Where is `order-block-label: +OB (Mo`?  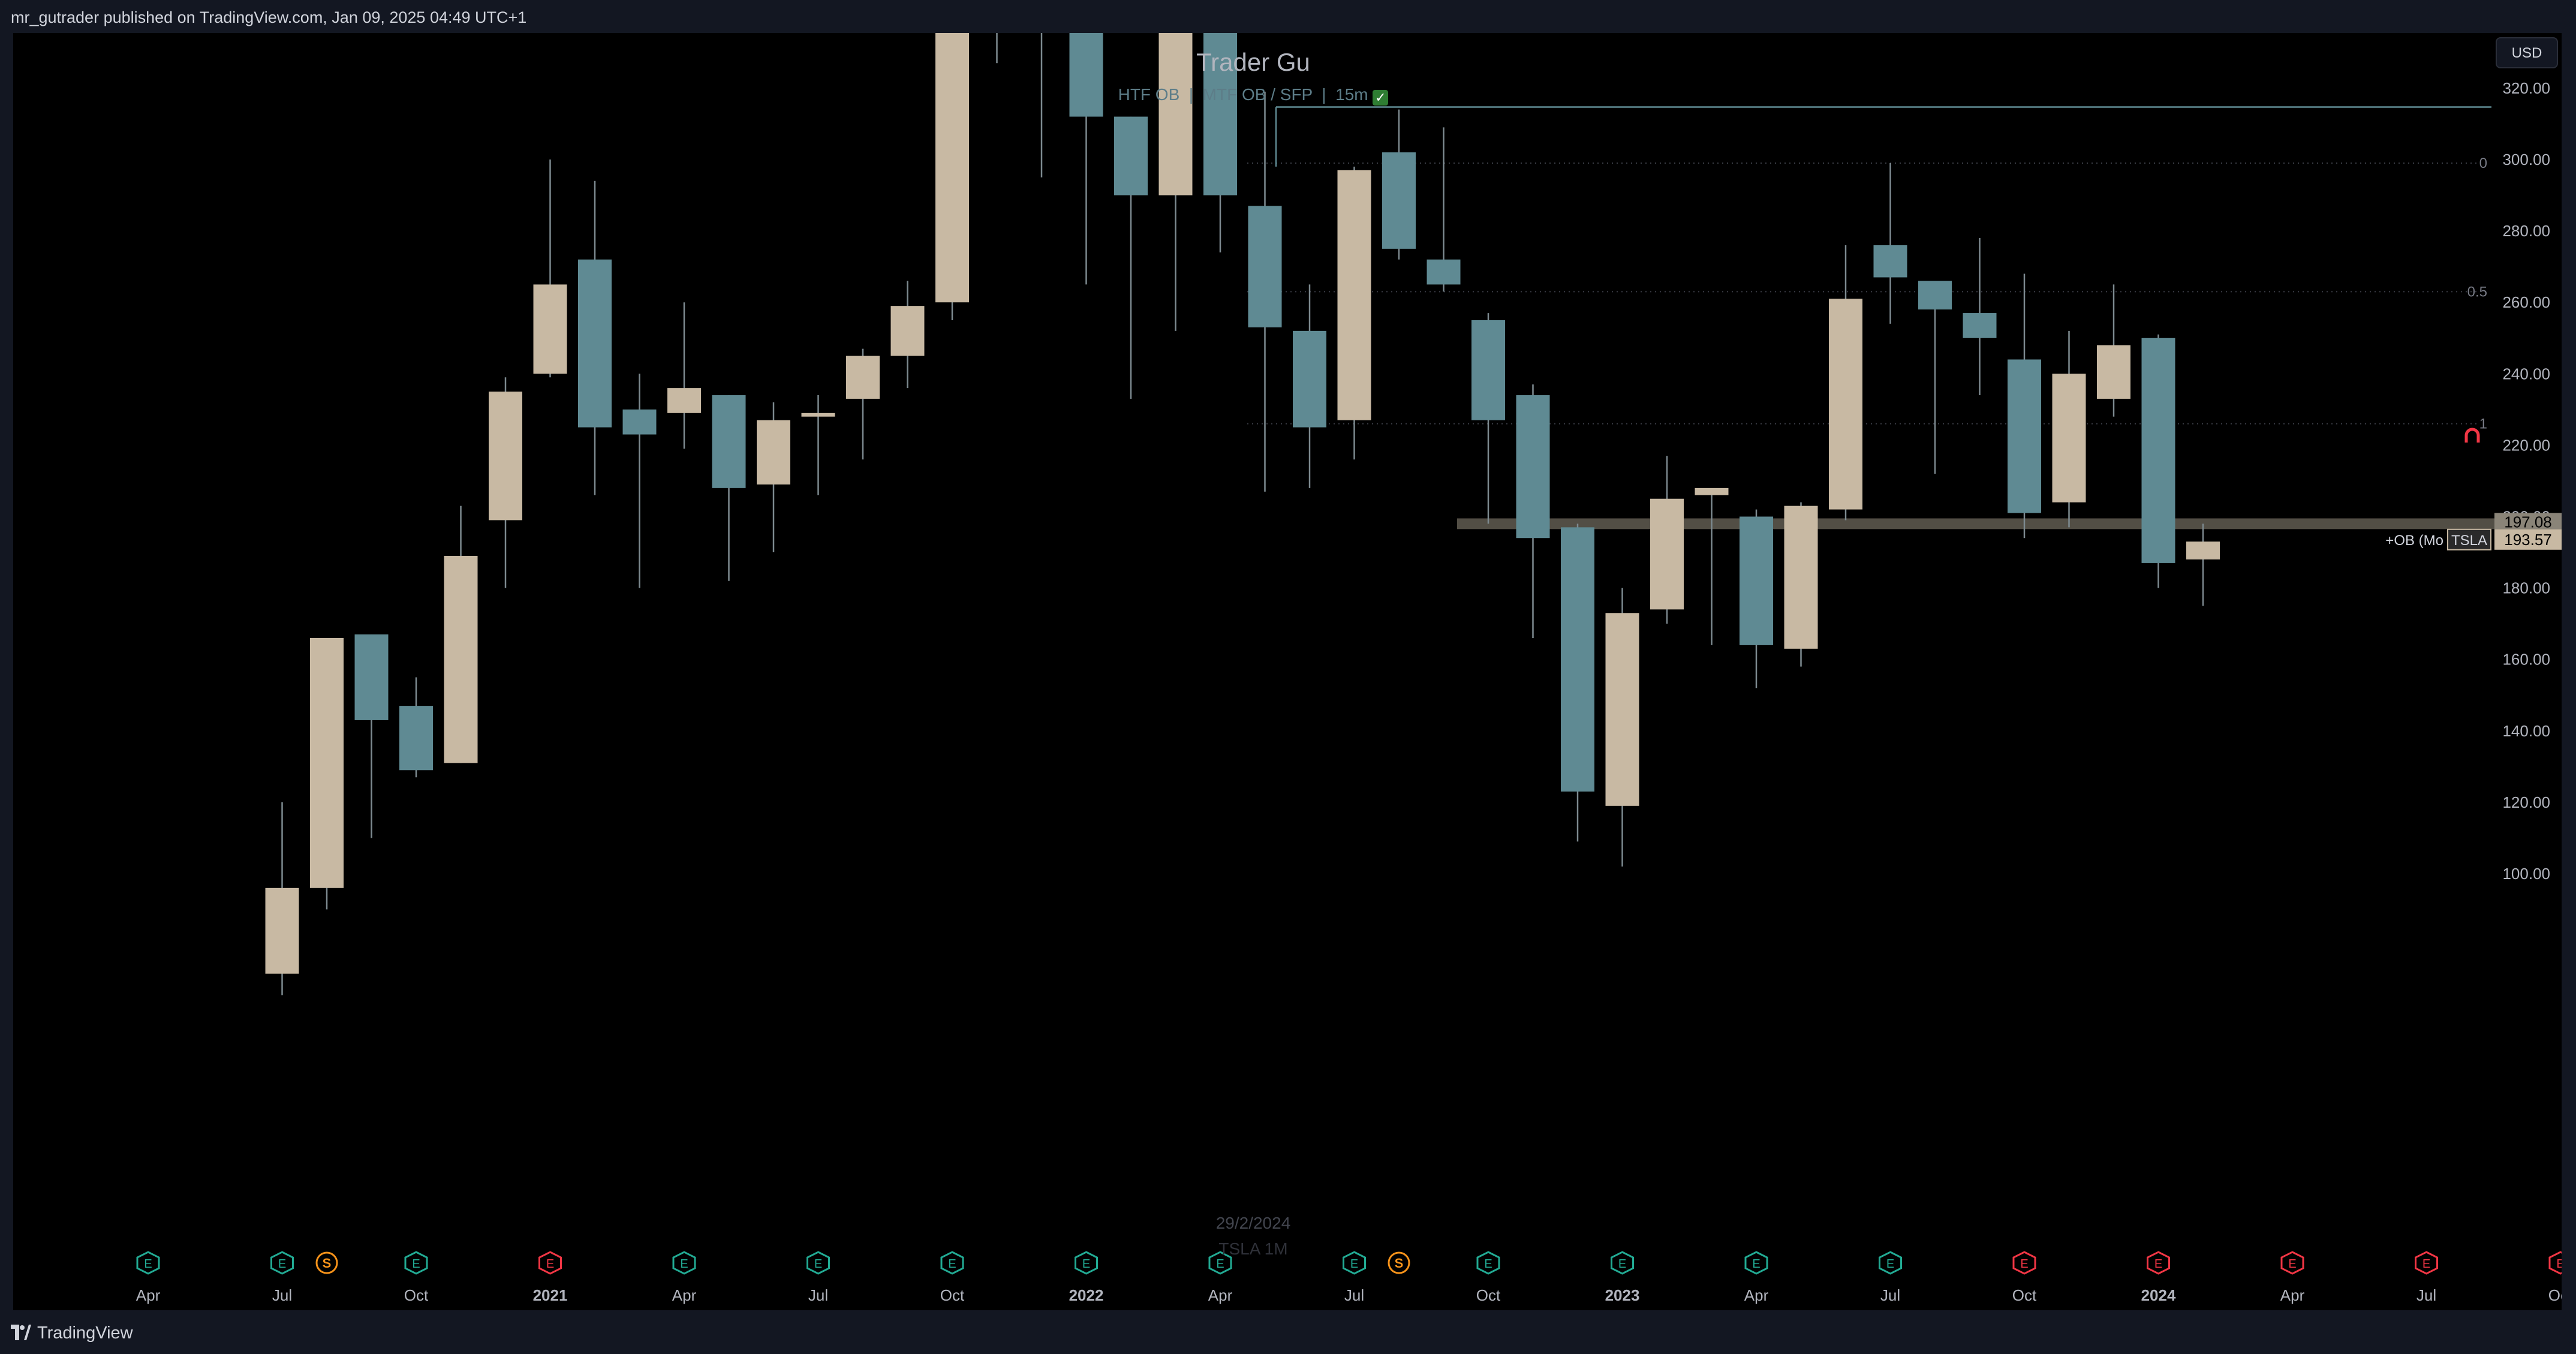 order-block-label: +OB (Mo is located at coordinates (2414, 541).